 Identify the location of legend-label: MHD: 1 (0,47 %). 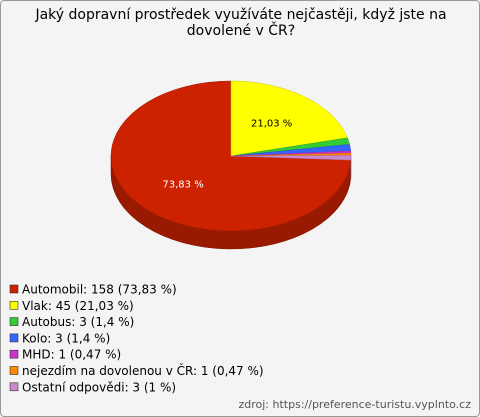
(71, 355).